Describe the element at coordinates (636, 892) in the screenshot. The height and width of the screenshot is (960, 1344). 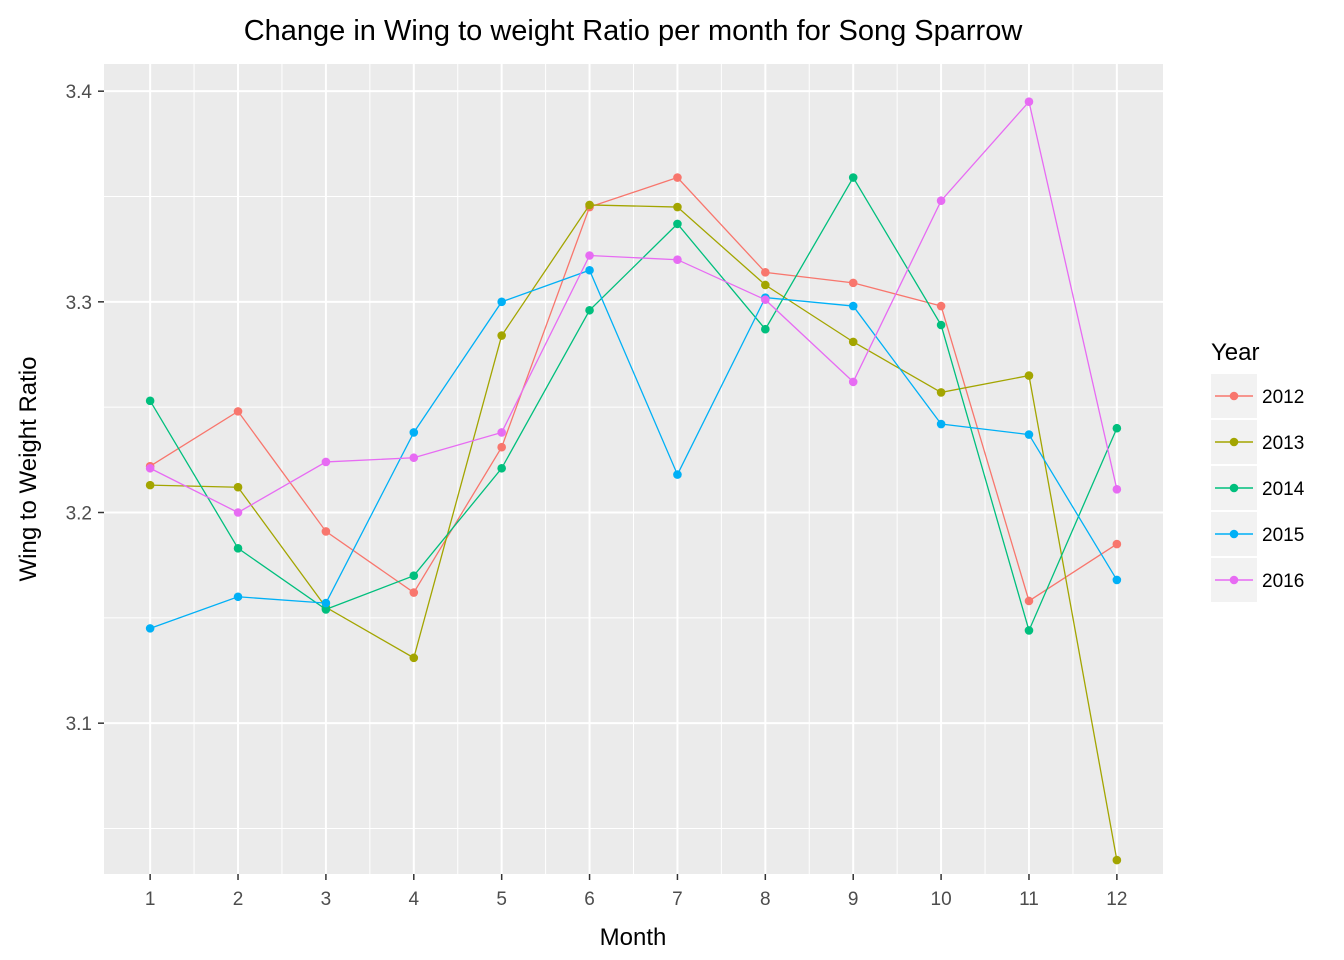
I see `x-axis: 1 2 3 4 5 6 7 8 9 10 11 12` at that location.